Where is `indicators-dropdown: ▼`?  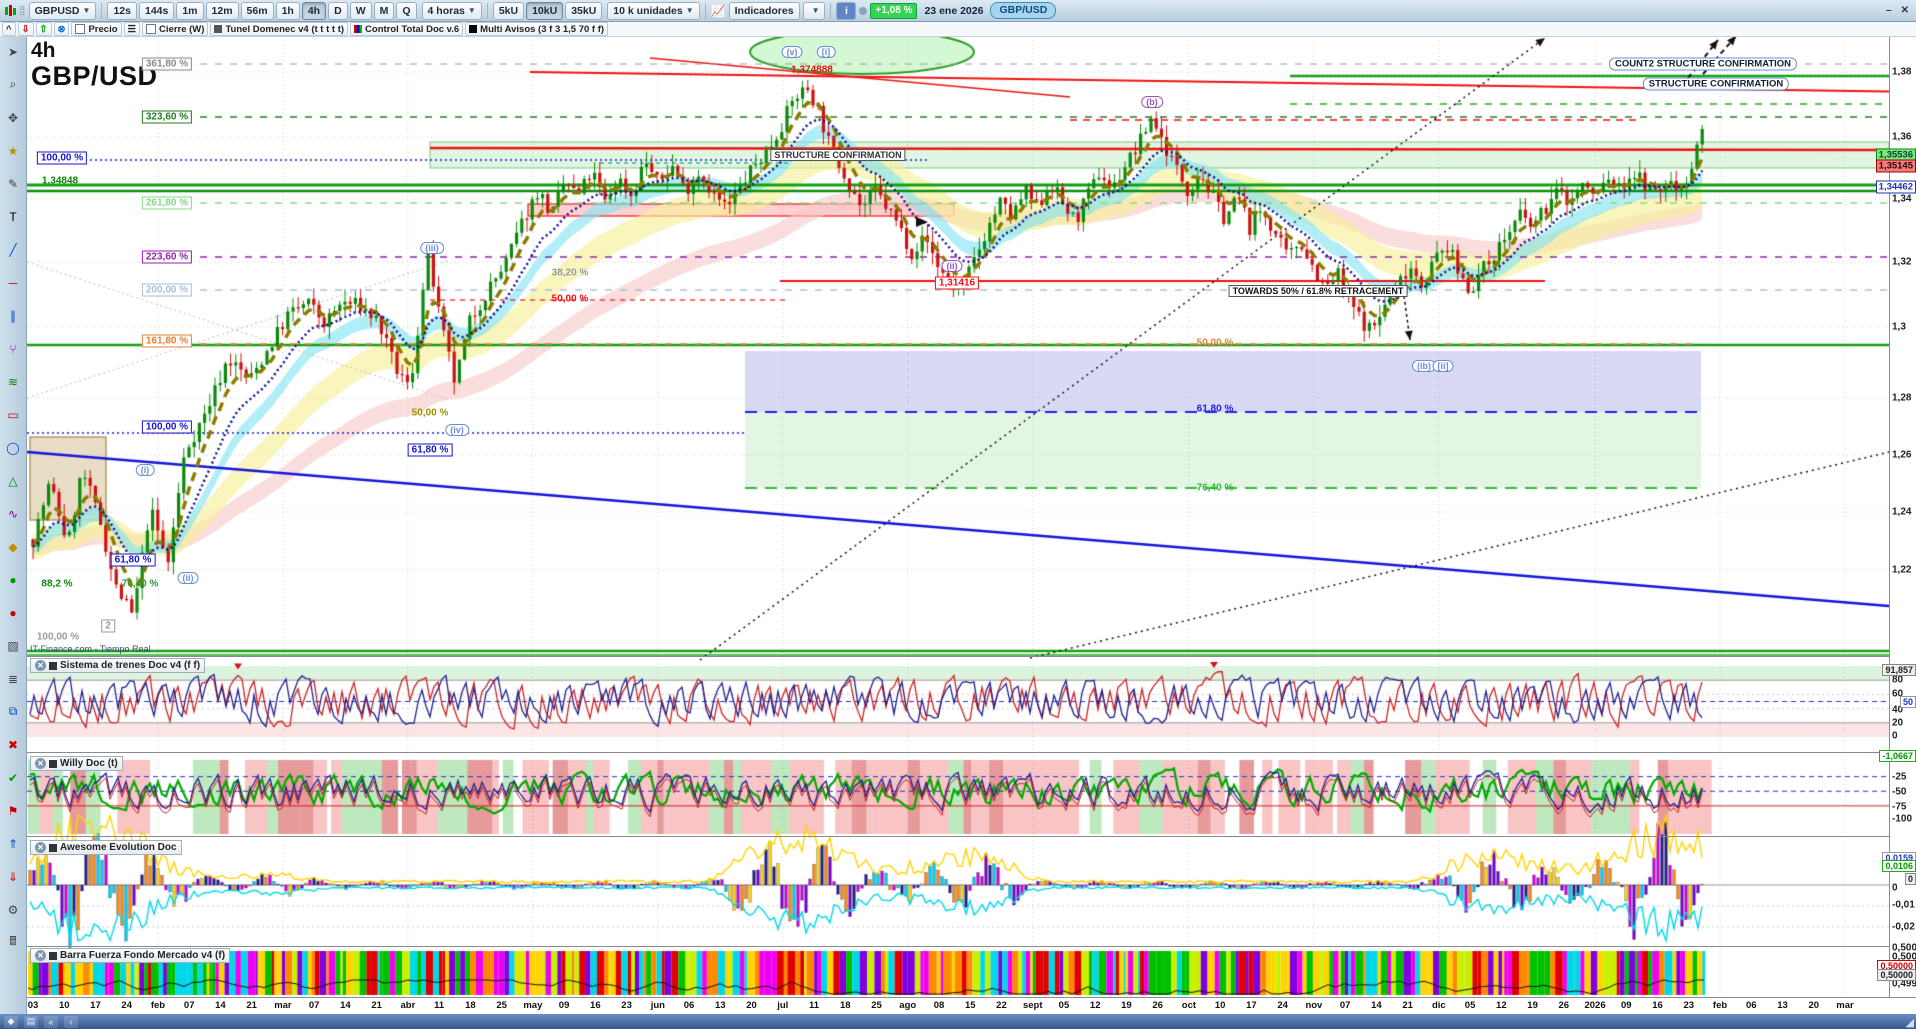 indicators-dropdown: ▼ is located at coordinates (814, 10).